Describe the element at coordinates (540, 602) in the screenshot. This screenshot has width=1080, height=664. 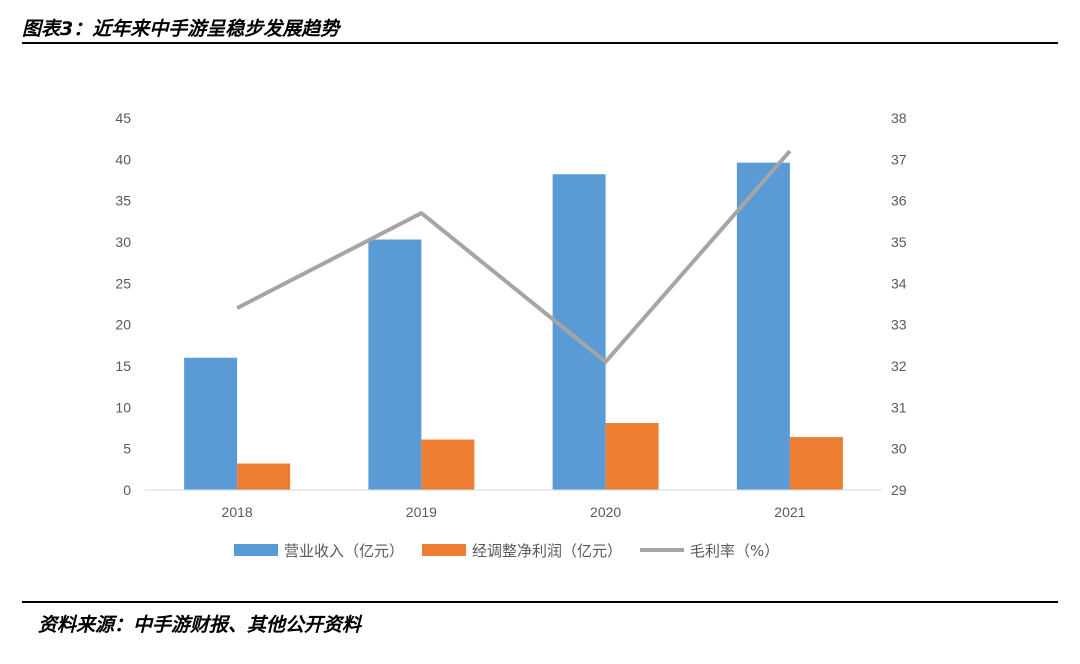
I see `bottom-rule` at that location.